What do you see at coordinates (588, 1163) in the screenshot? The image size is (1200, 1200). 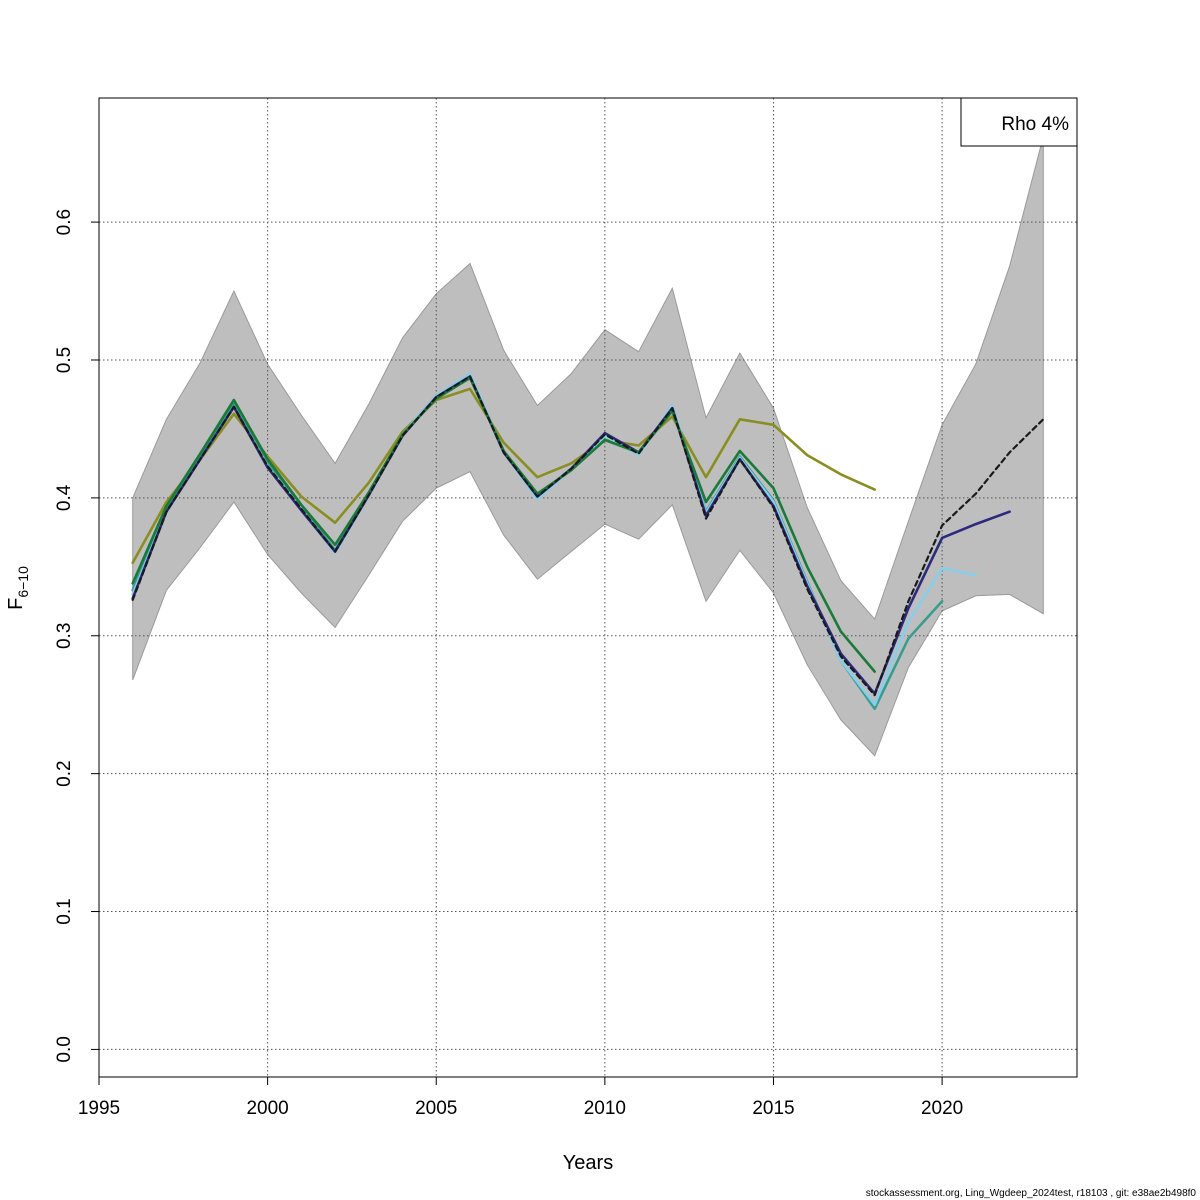 I see `x-axis-title: Years` at bounding box center [588, 1163].